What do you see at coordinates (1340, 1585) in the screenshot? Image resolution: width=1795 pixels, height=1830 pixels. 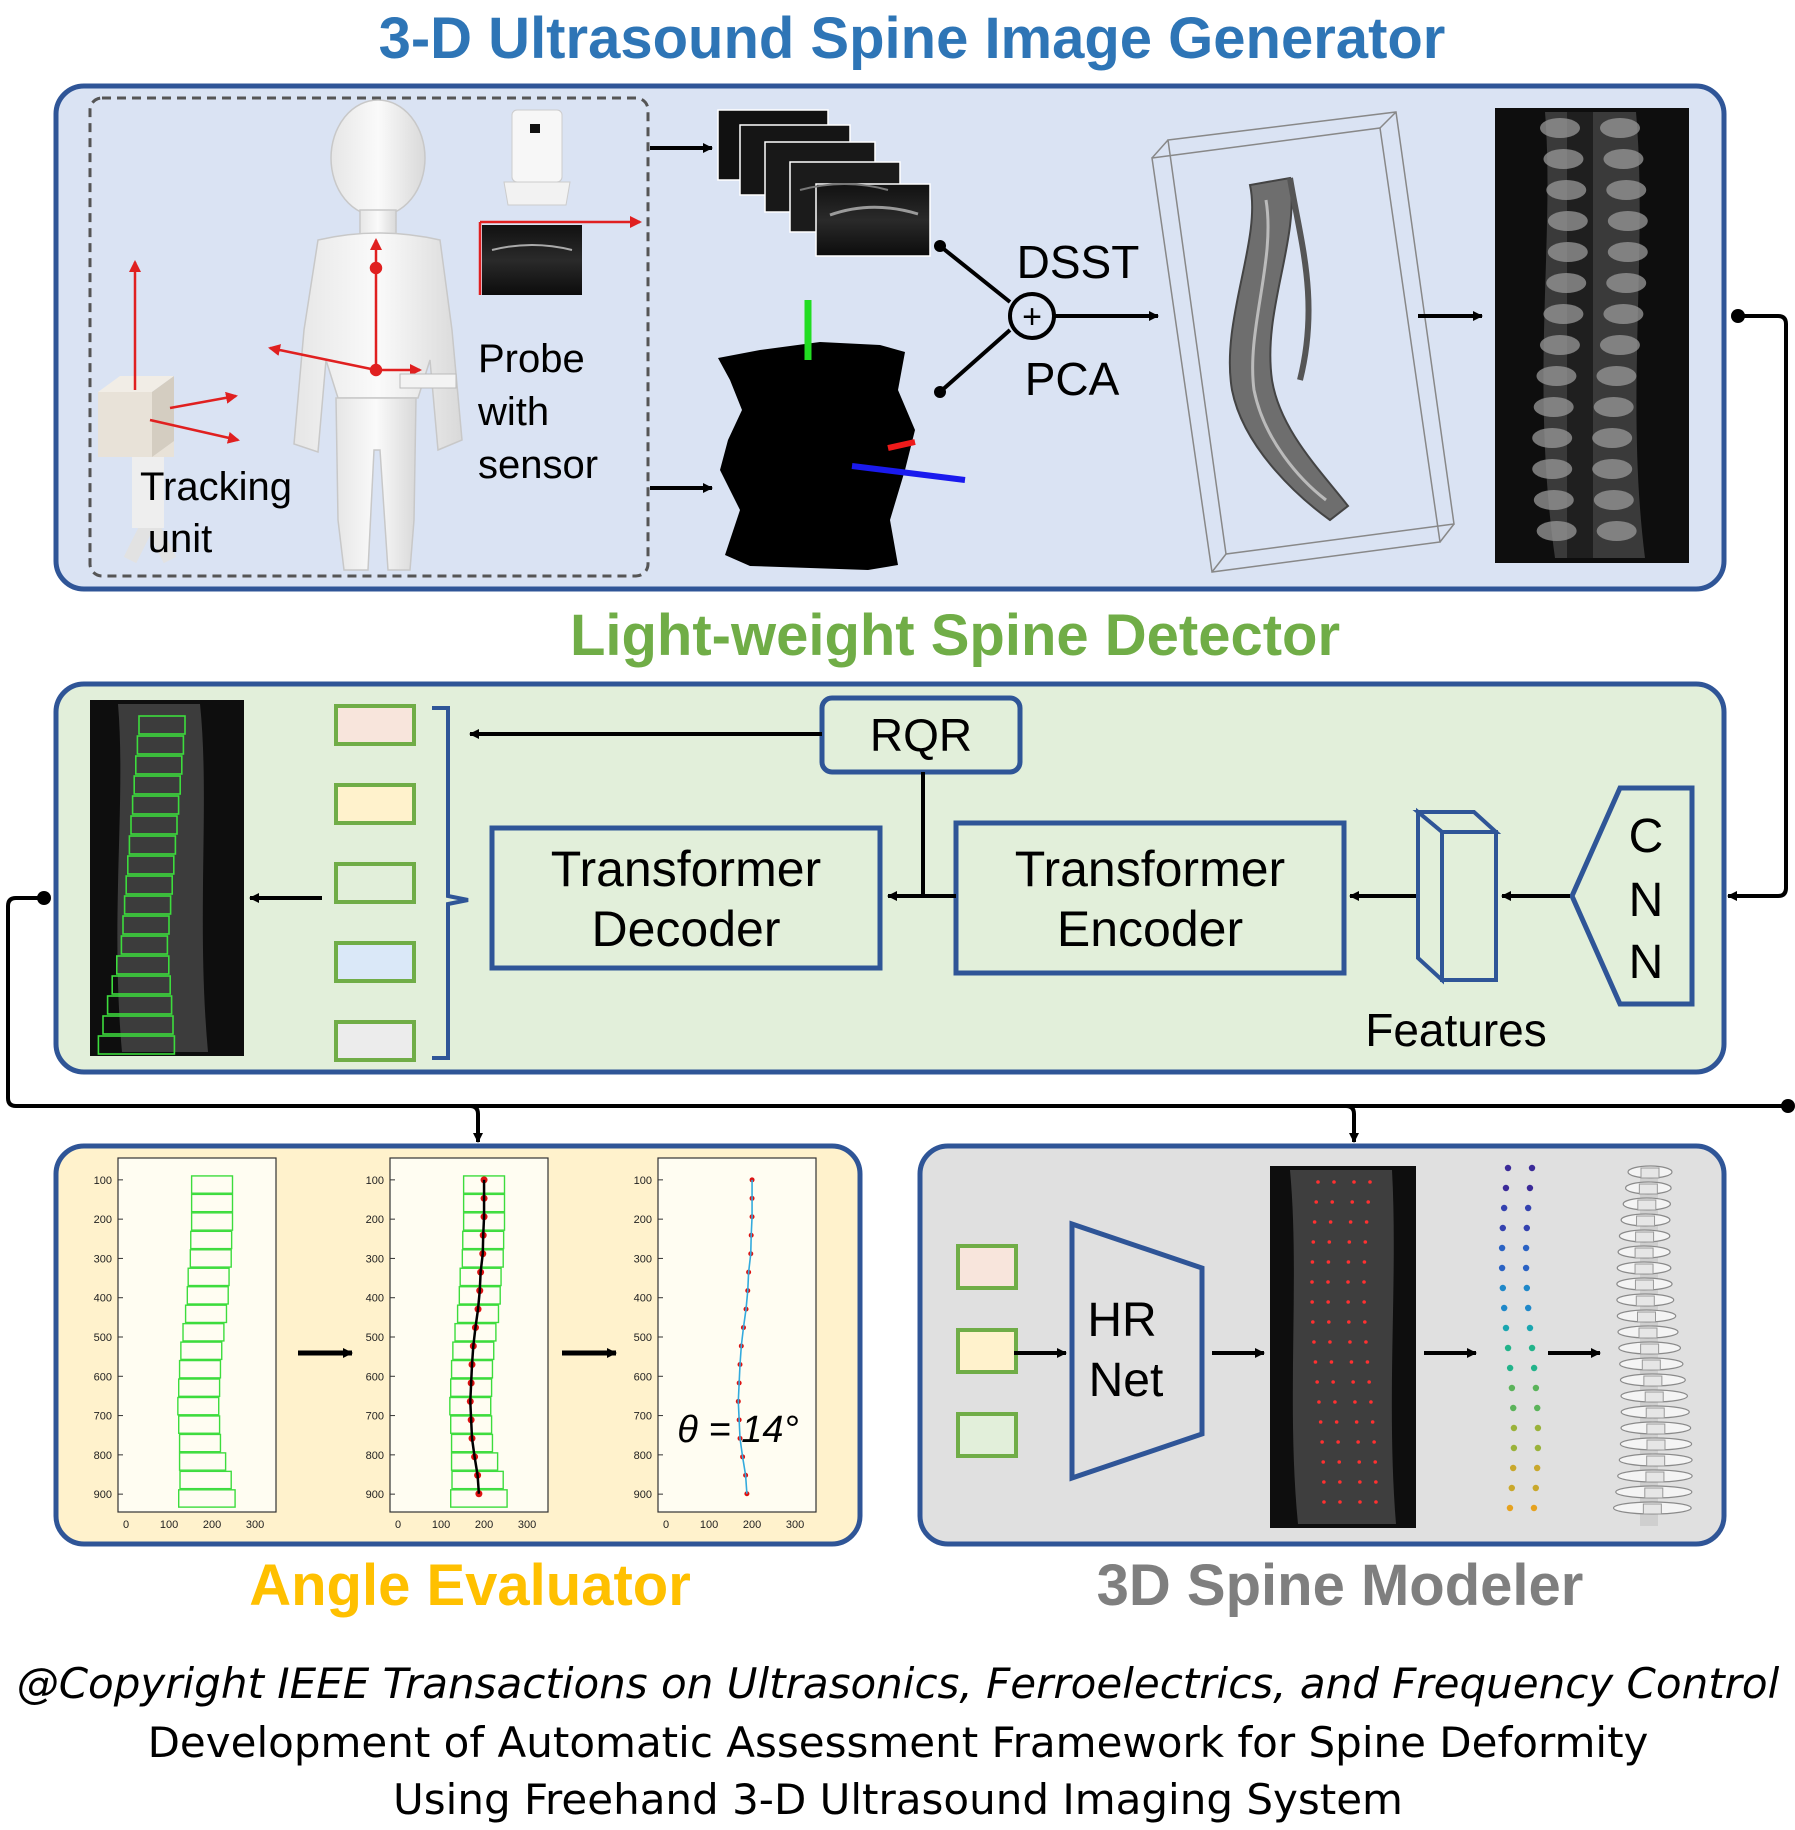 I see `modeler-title: 3D Spine Modeler` at bounding box center [1340, 1585].